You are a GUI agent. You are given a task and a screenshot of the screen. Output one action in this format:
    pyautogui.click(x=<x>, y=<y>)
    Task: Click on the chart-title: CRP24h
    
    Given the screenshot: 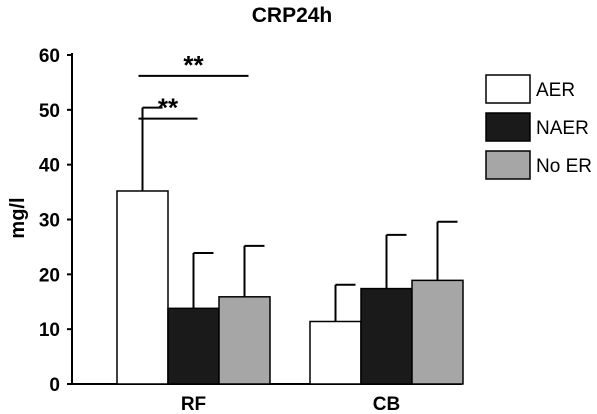 What is the action you would take?
    pyautogui.click(x=292, y=15)
    